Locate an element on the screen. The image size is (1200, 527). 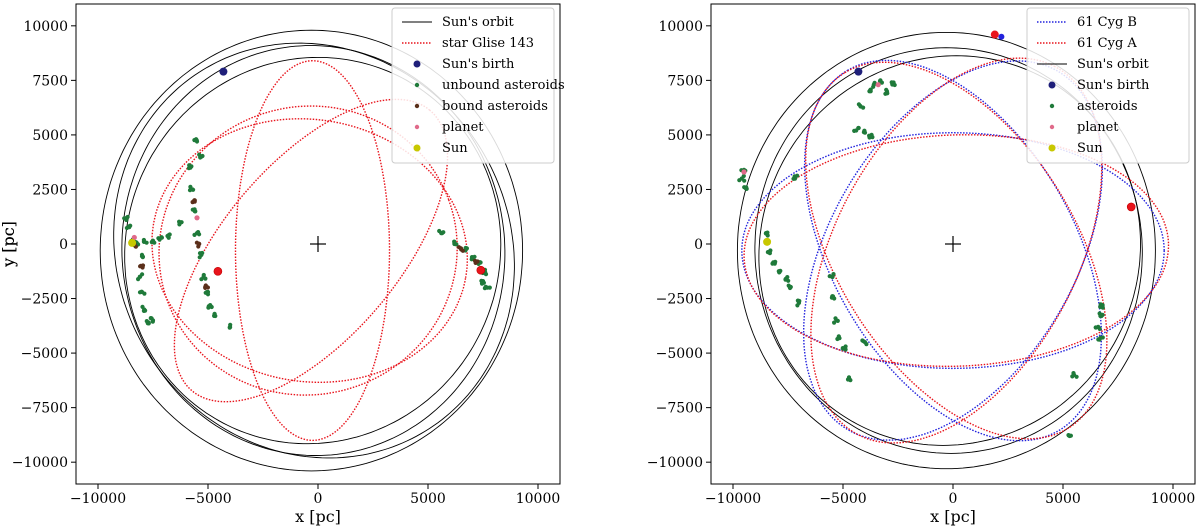
legend-label-3: unbound asteroids is located at coordinates (503, 85).